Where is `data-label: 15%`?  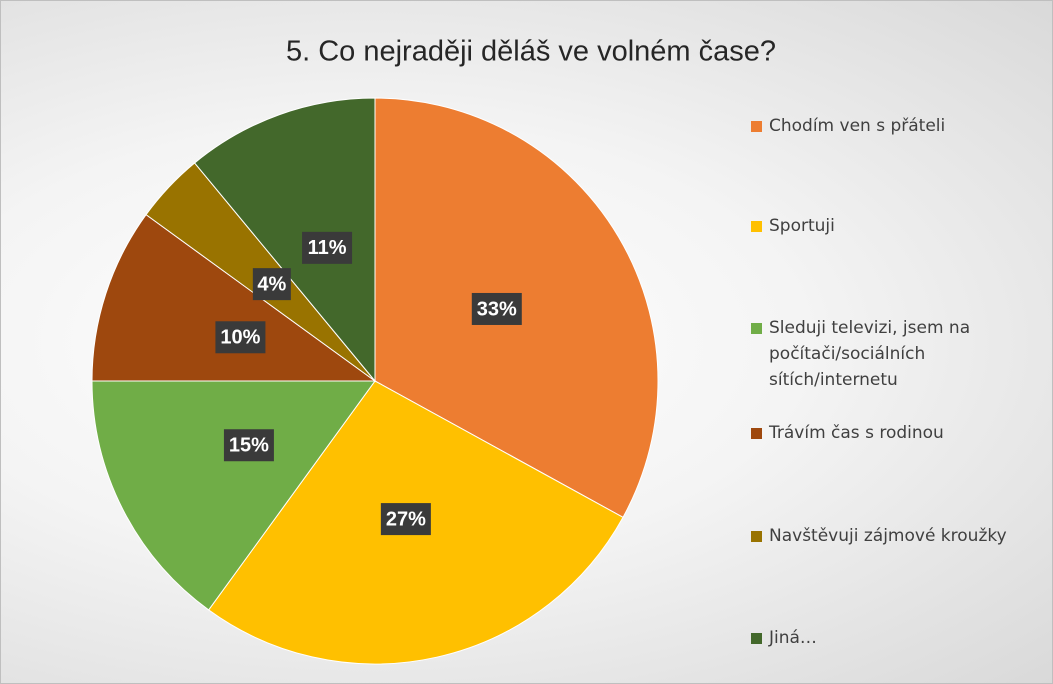 data-label: 15% is located at coordinates (249, 446).